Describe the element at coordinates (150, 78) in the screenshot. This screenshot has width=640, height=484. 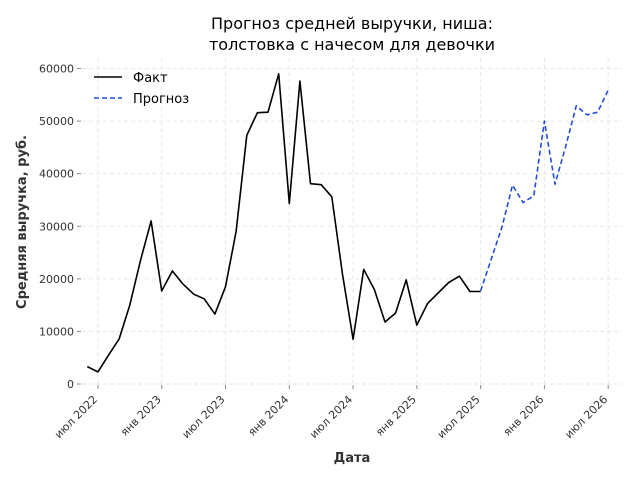
I see `legend-label-fact: Факт` at that location.